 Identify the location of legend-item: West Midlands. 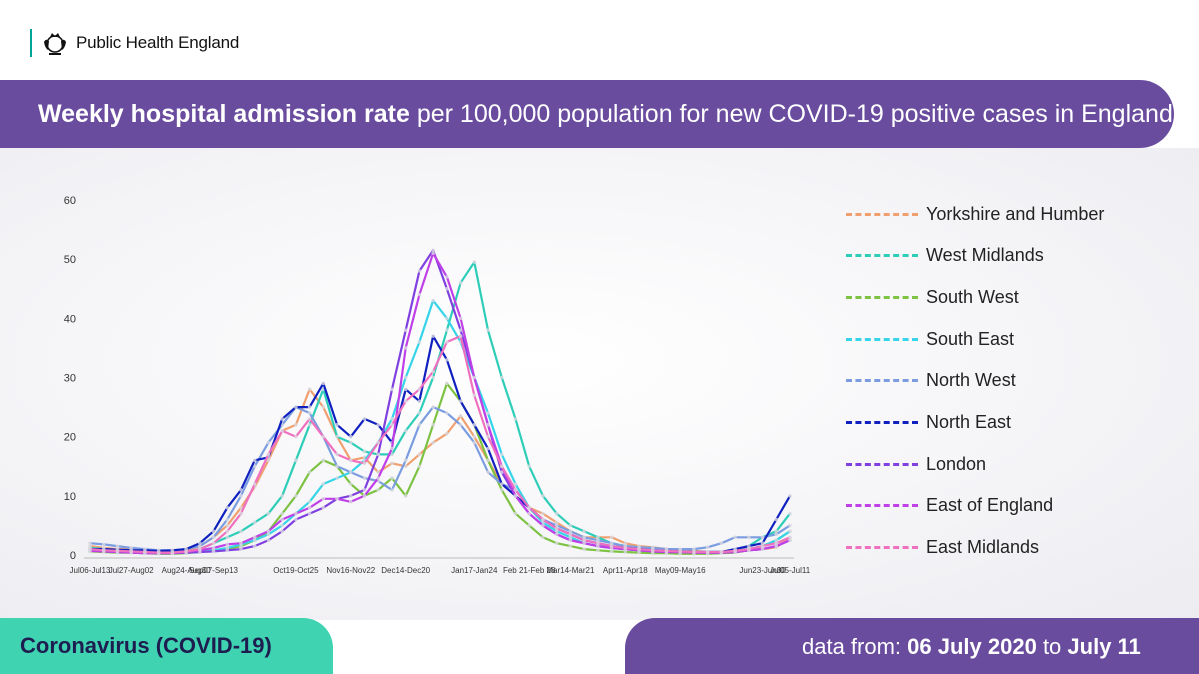
(945, 256).